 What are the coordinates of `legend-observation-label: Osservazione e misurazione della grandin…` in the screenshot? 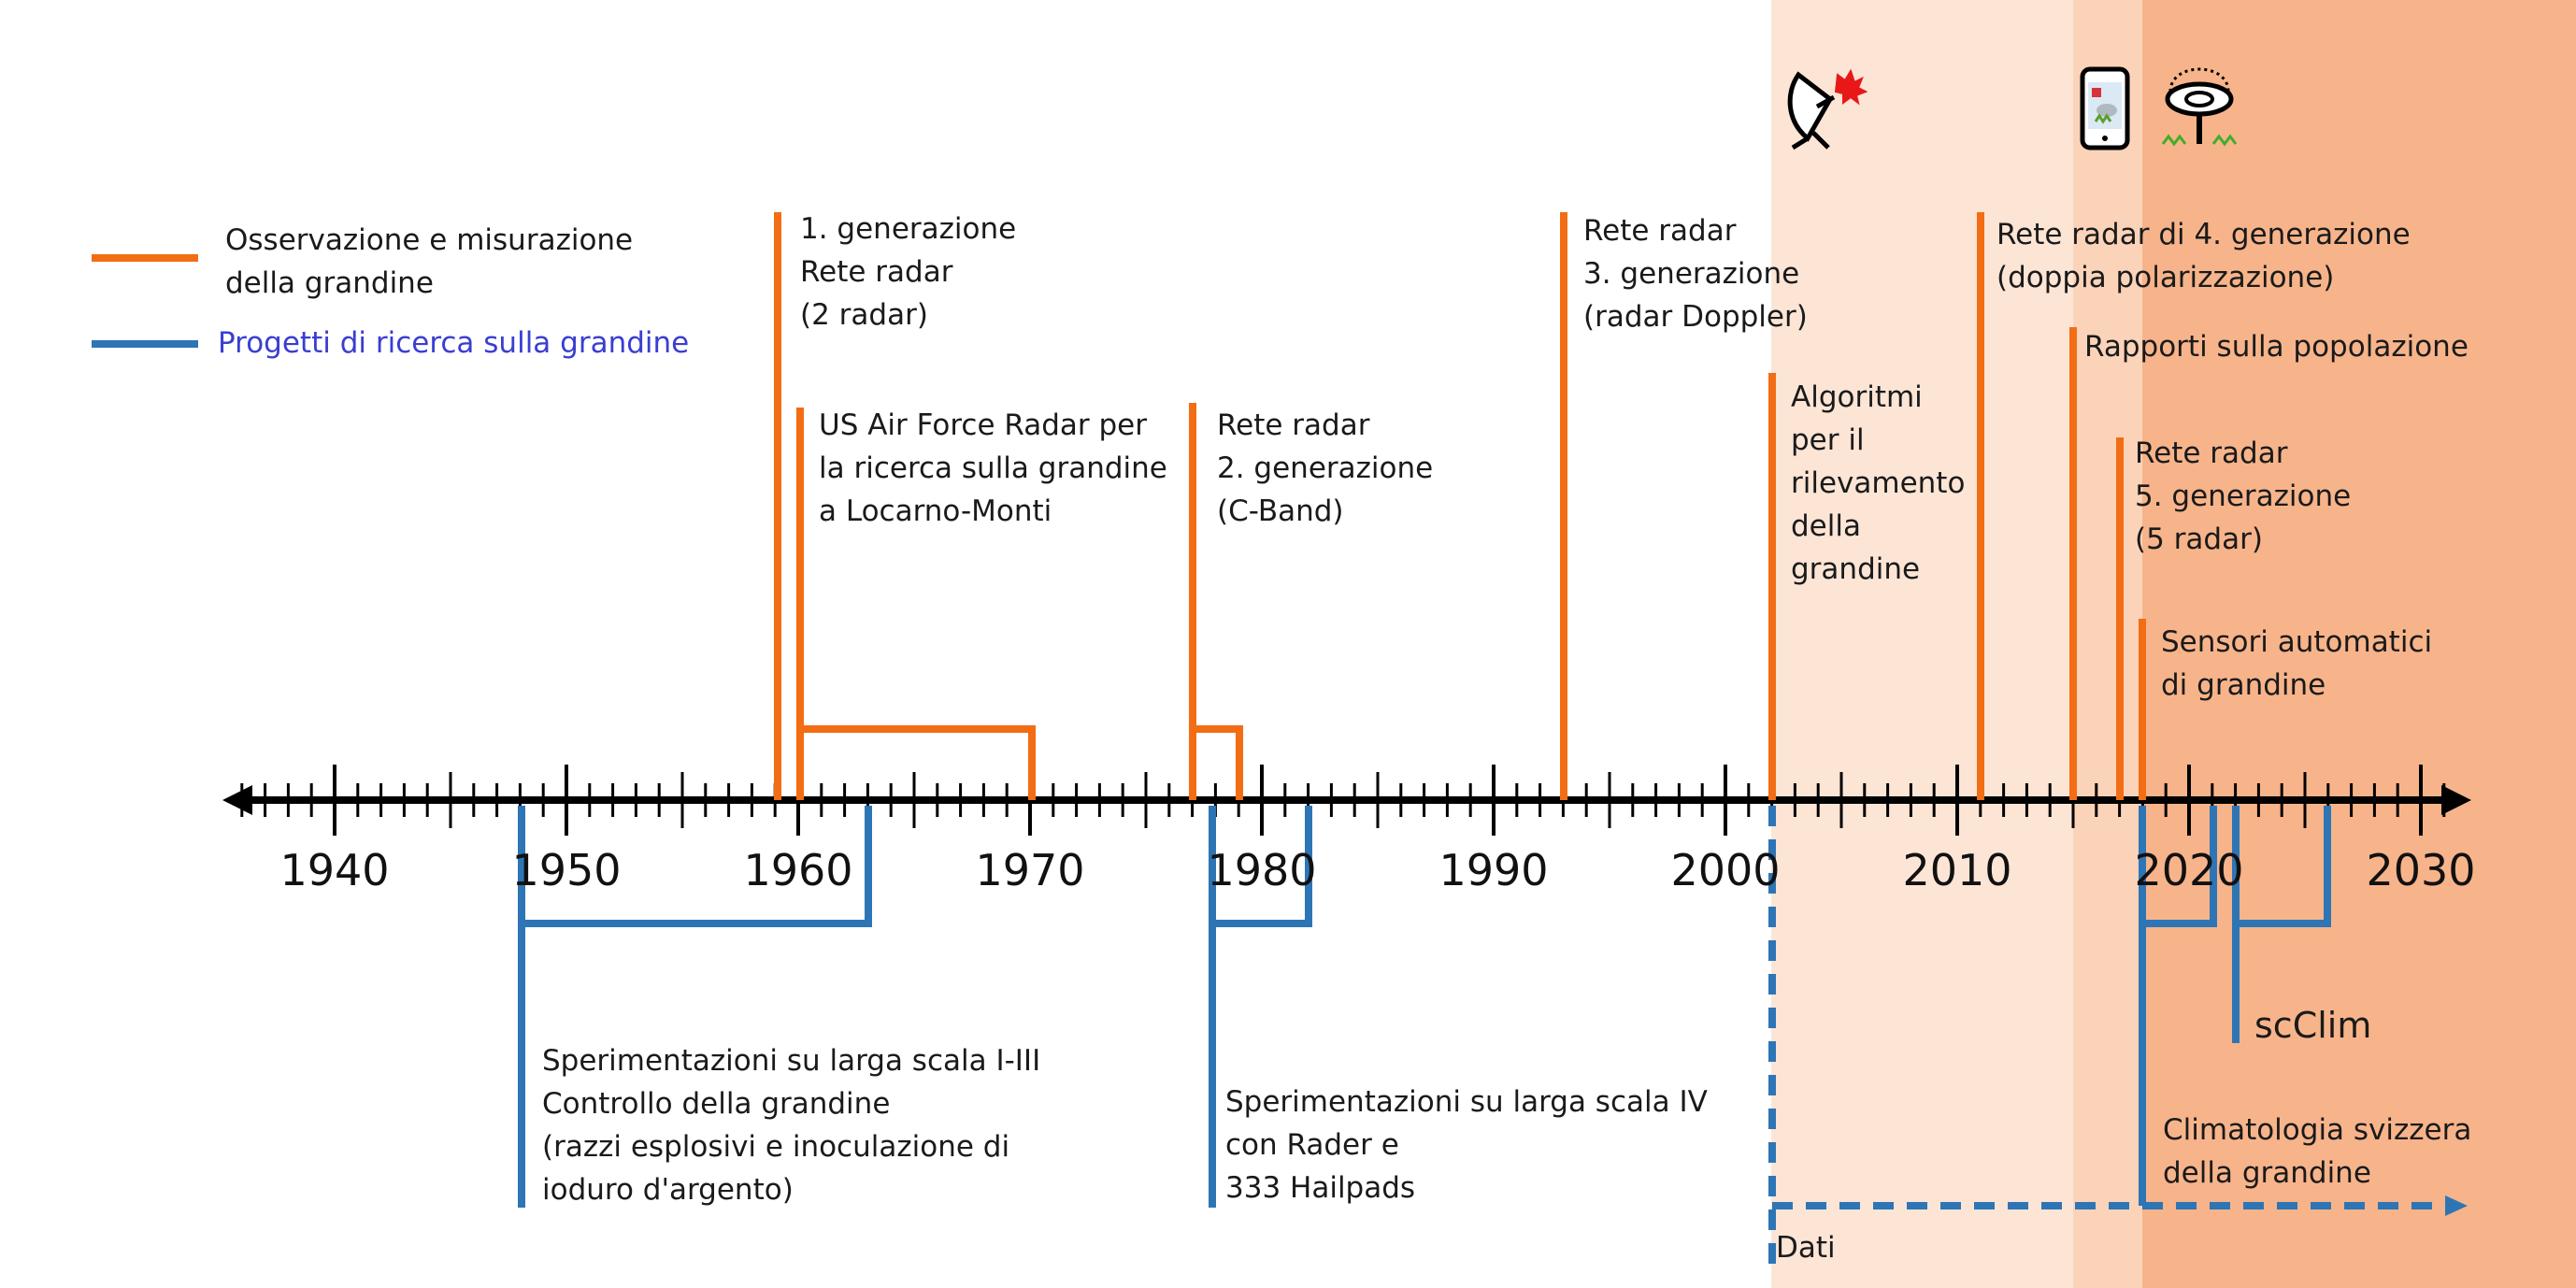 It's located at (429, 261).